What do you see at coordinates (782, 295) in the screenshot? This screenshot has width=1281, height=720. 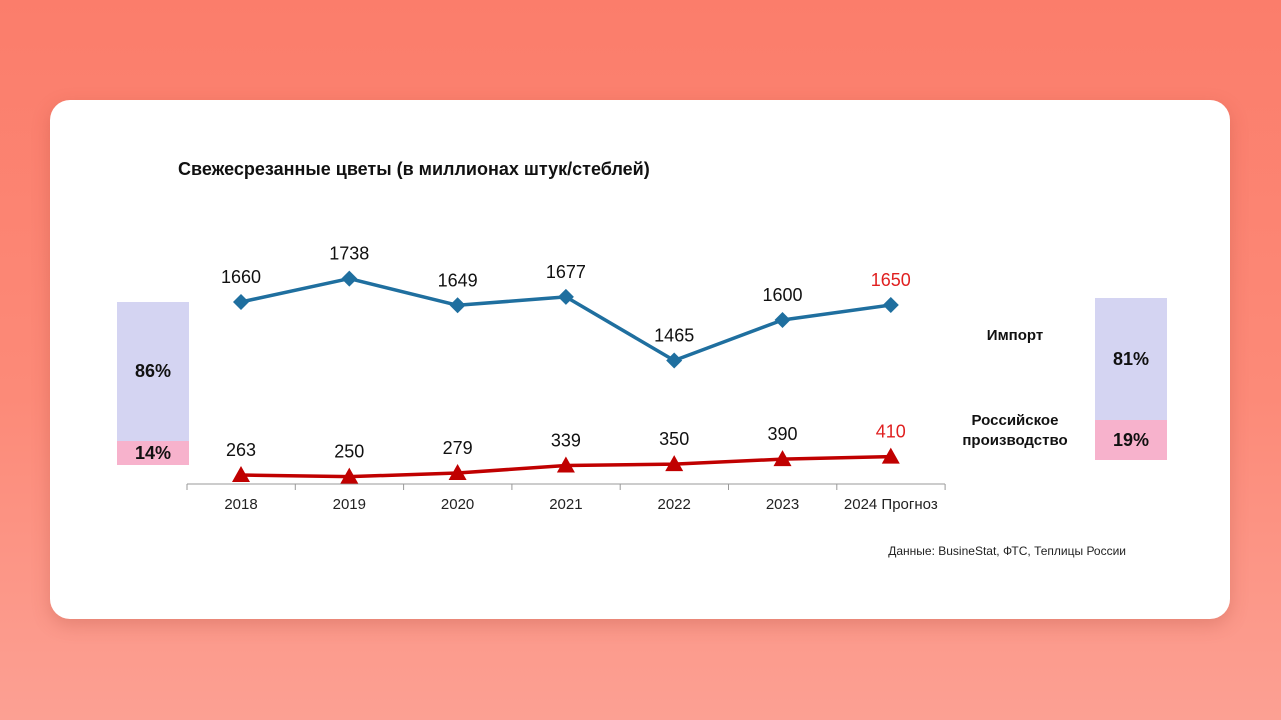 I see `data-label: 1600` at bounding box center [782, 295].